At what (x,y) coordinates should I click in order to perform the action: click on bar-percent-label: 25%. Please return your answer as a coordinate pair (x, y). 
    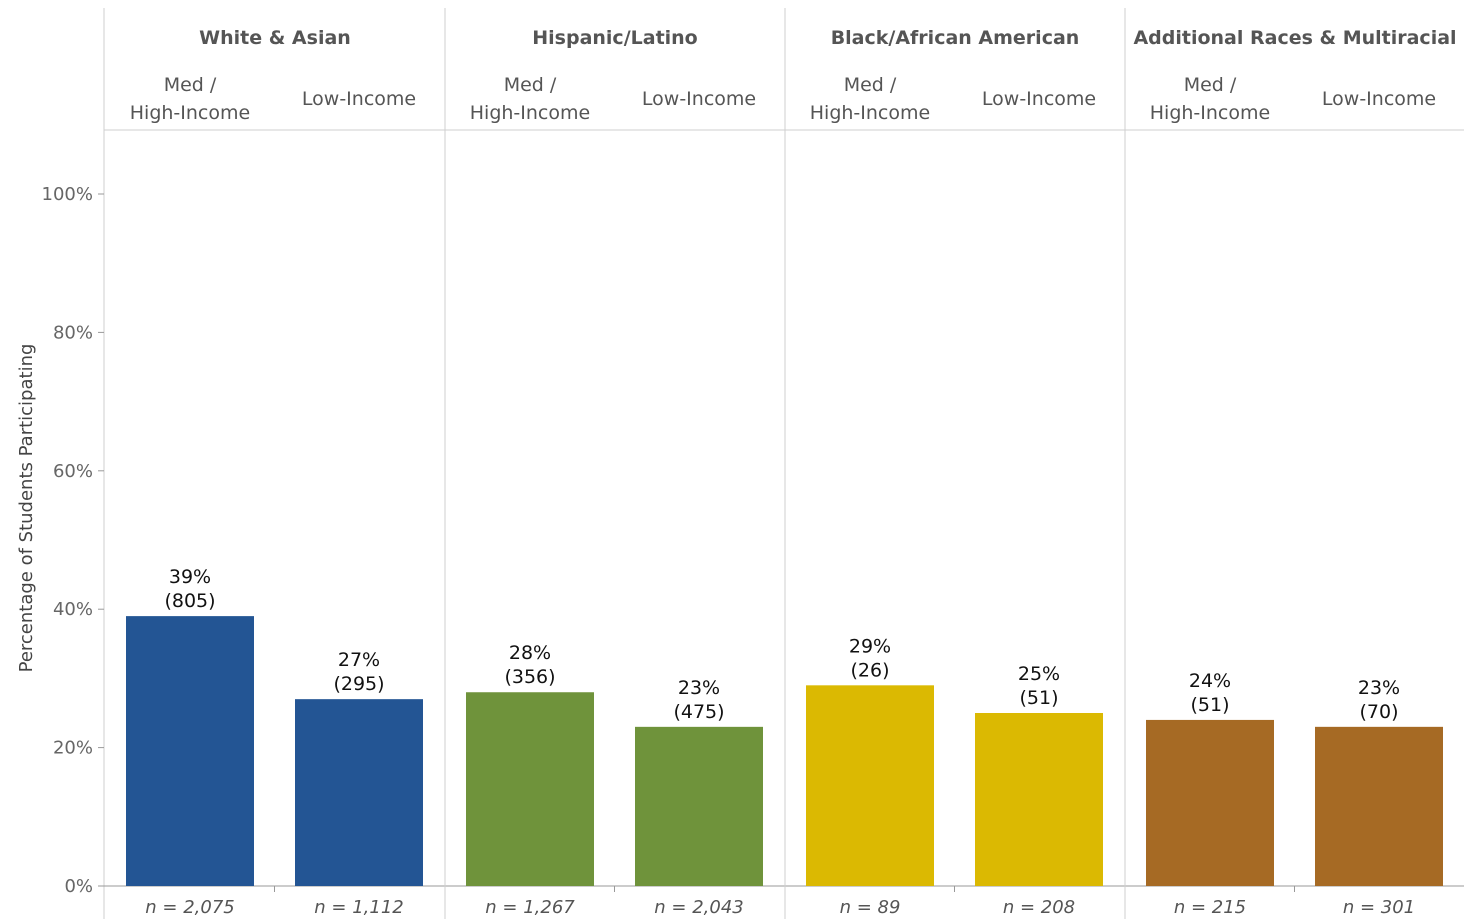
    Looking at the image, I should click on (1039, 674).